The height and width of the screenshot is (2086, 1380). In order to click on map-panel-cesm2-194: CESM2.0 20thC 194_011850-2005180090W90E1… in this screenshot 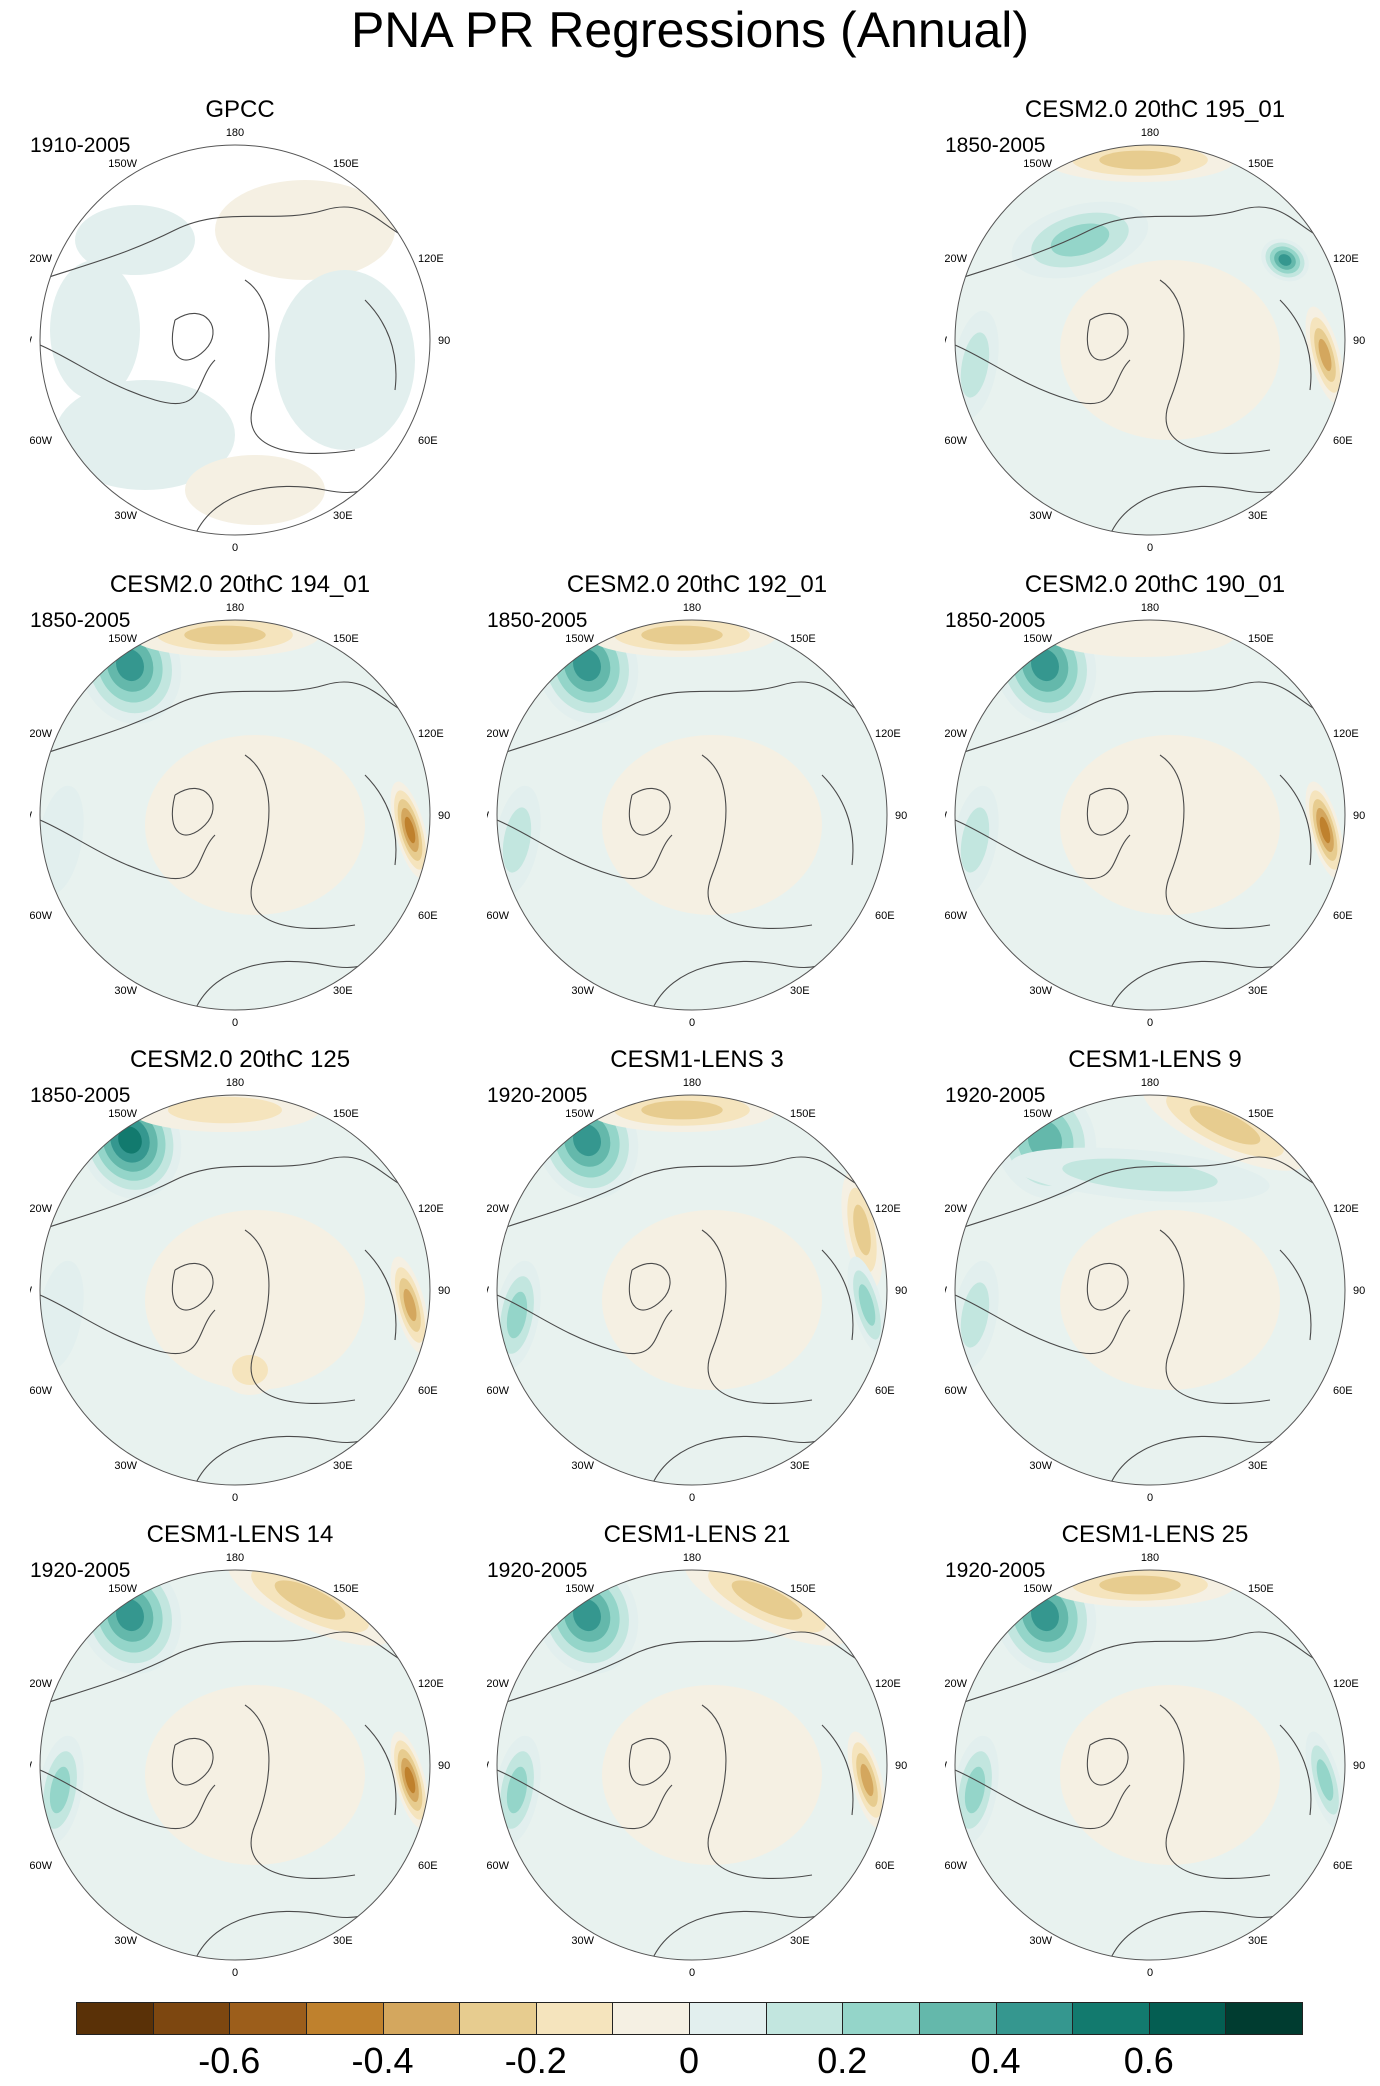, I will do `click(240, 805)`.